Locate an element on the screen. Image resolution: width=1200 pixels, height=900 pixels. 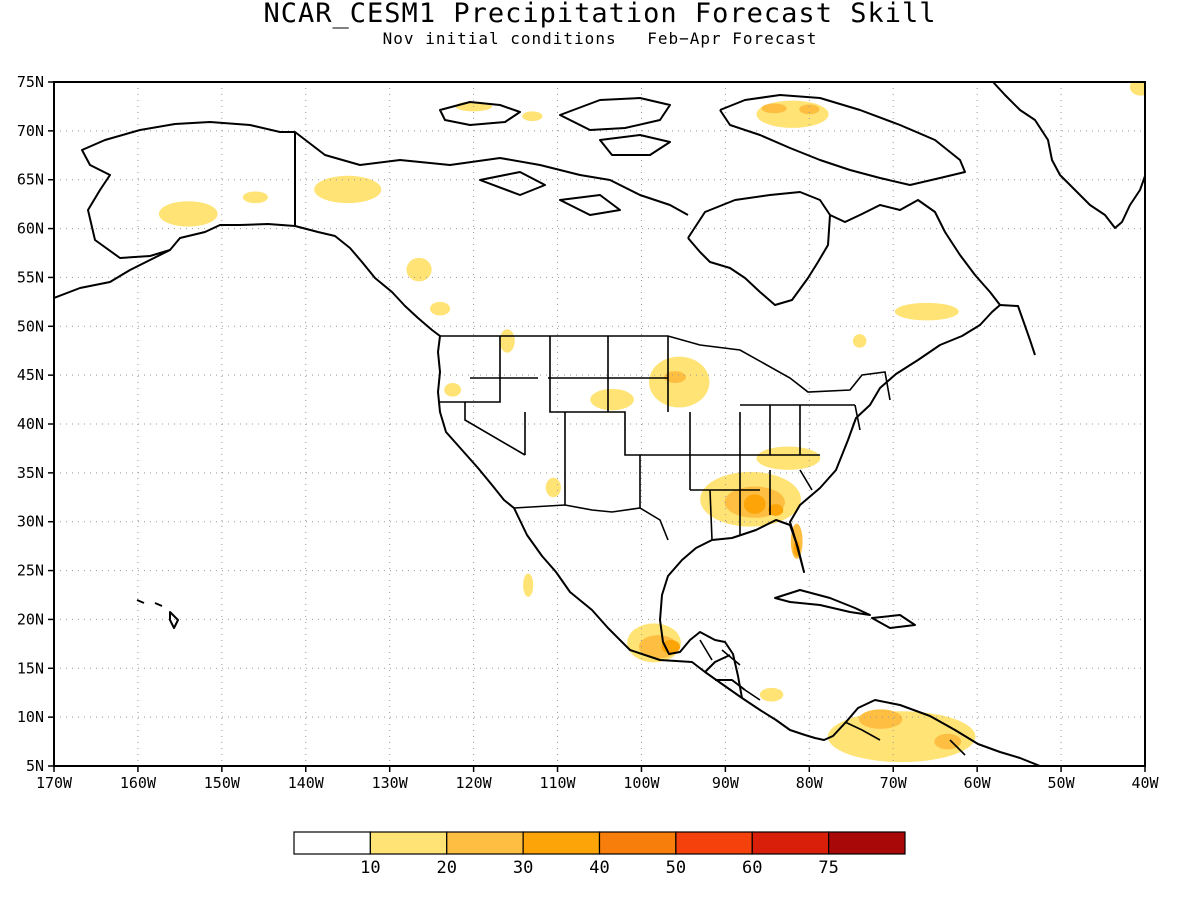
colorbar-label: 20 is located at coordinates (447, 868).